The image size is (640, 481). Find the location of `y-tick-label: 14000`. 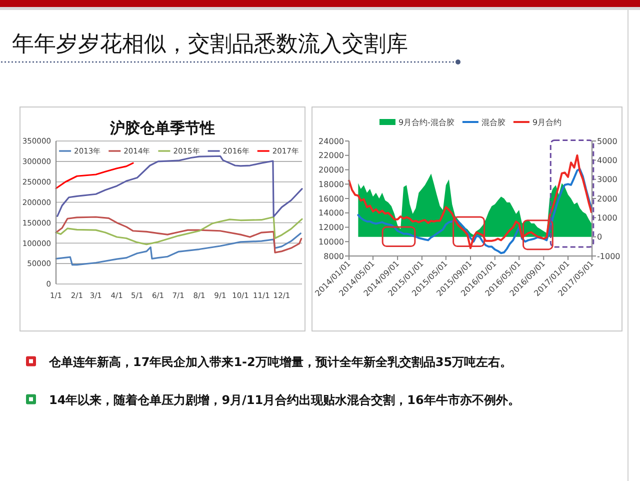

y-tick-label: 14000 is located at coordinates (331, 213).